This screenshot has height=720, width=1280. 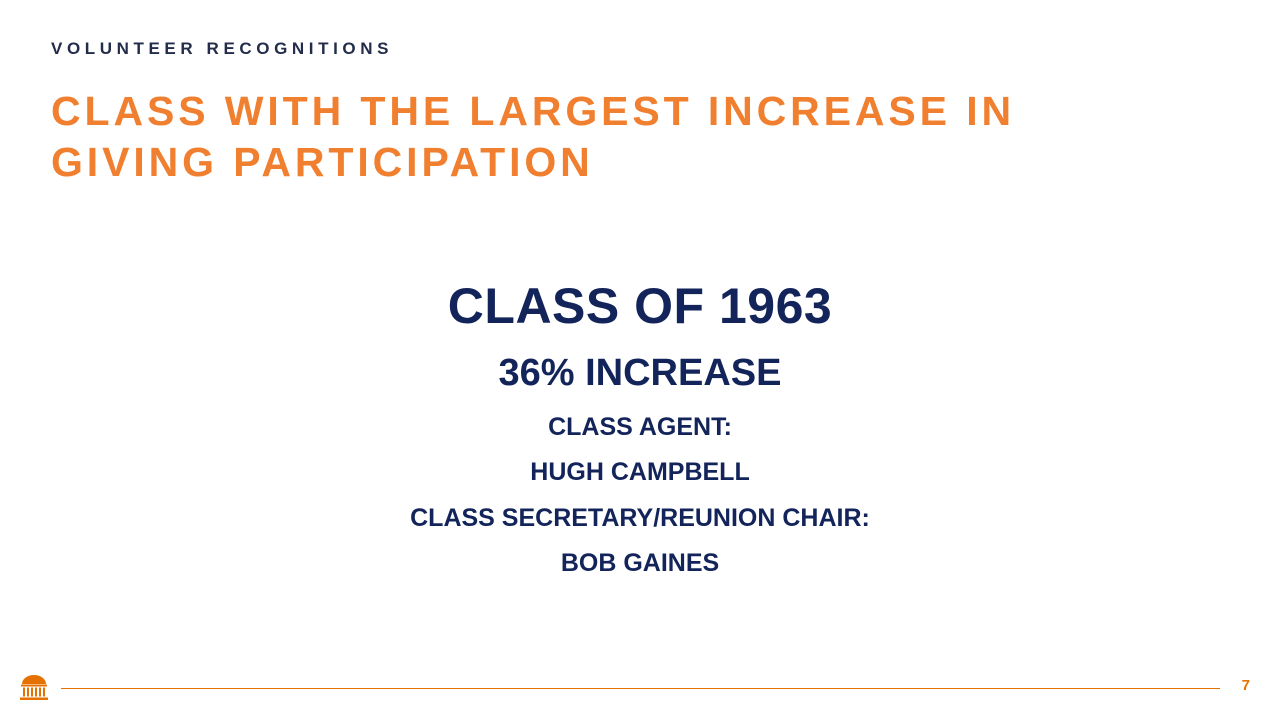 What do you see at coordinates (640, 373) in the screenshot?
I see `increase-stat: 36% INCREASE` at bounding box center [640, 373].